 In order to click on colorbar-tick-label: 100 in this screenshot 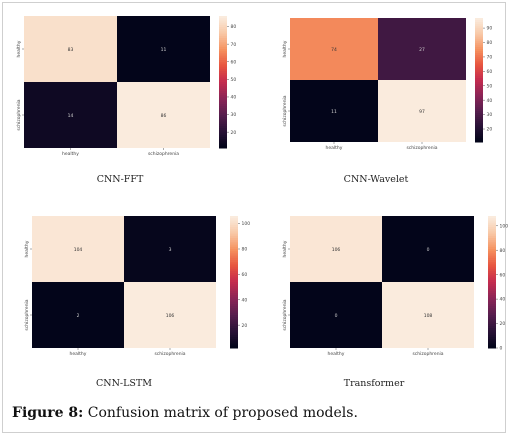, I will do `click(504, 226)`.